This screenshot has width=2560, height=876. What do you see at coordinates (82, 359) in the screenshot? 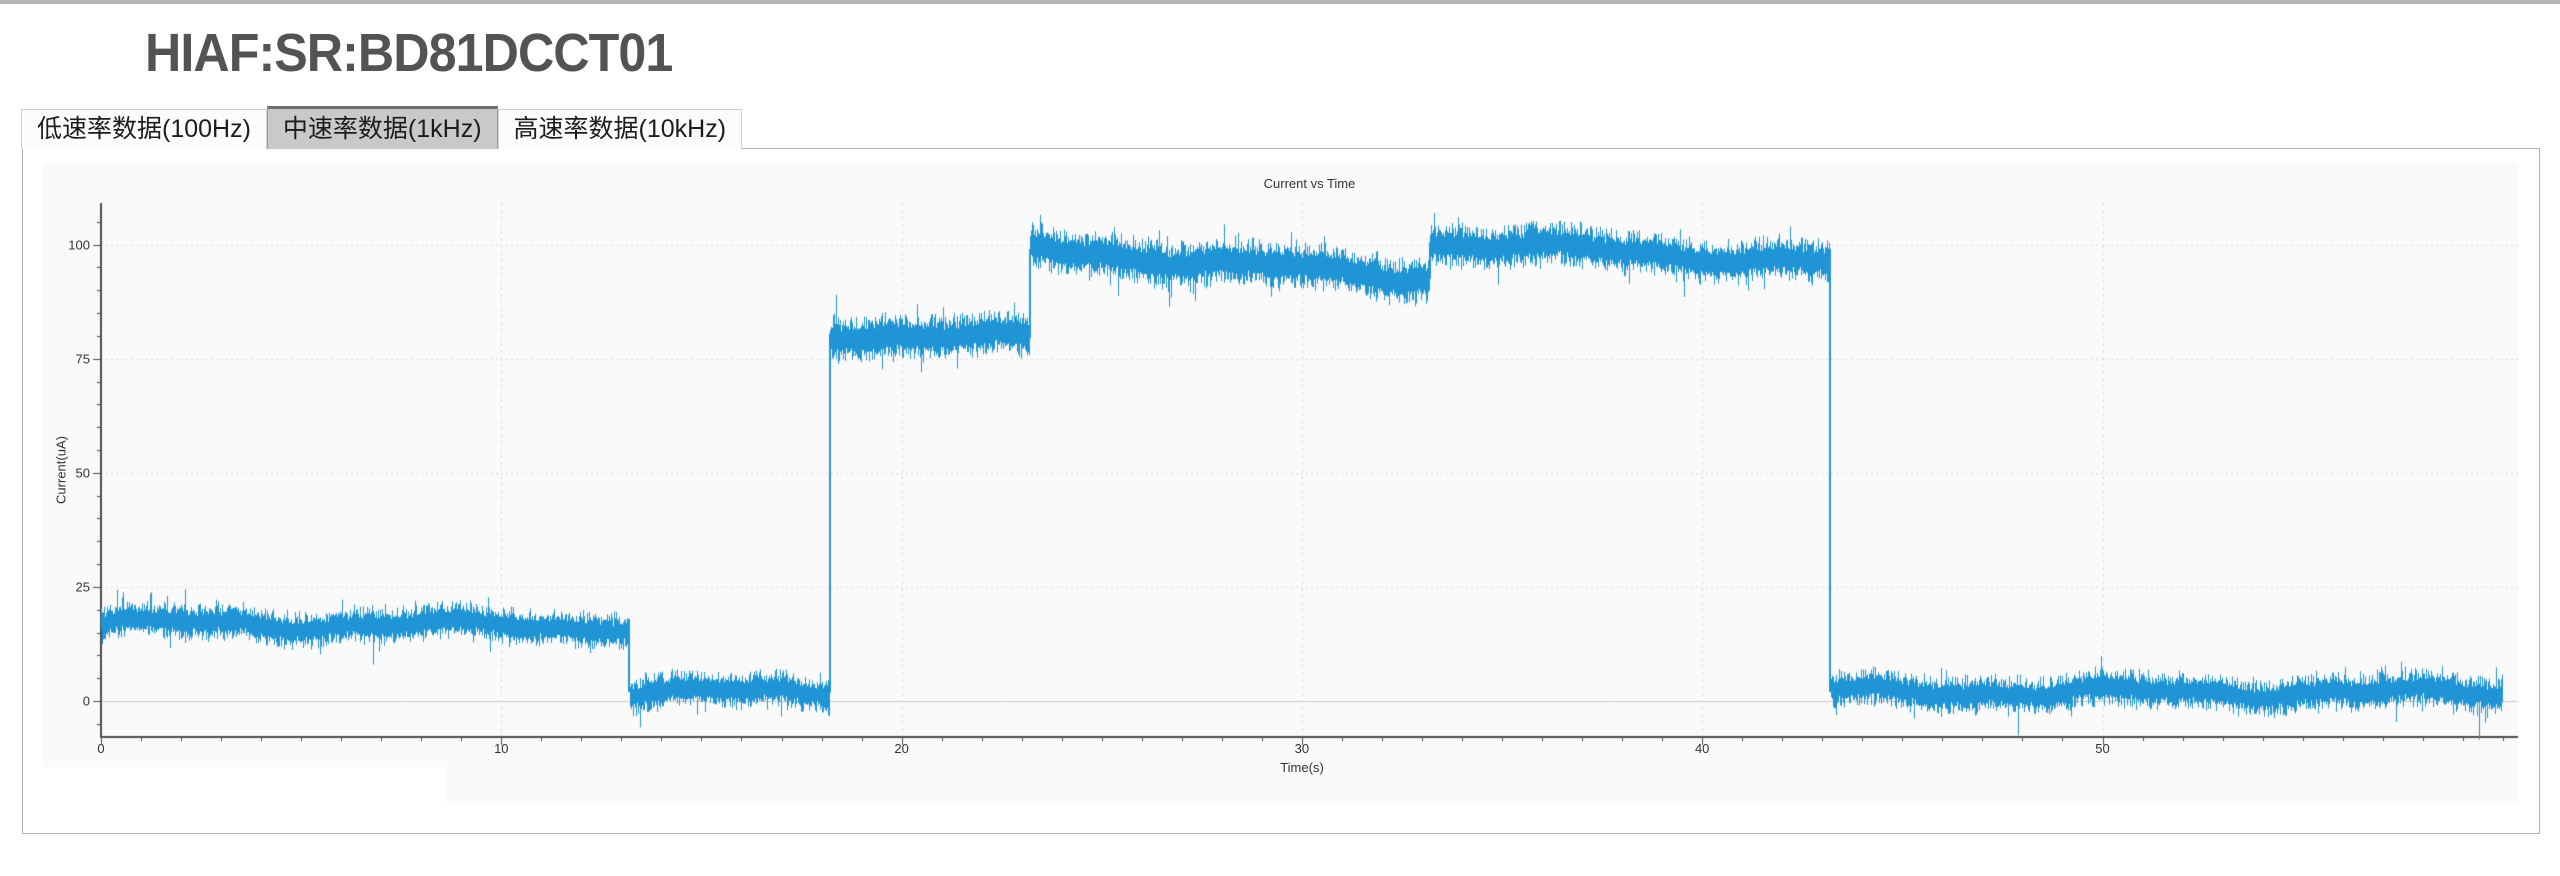
I see `y-tick-label: 75` at bounding box center [82, 359].